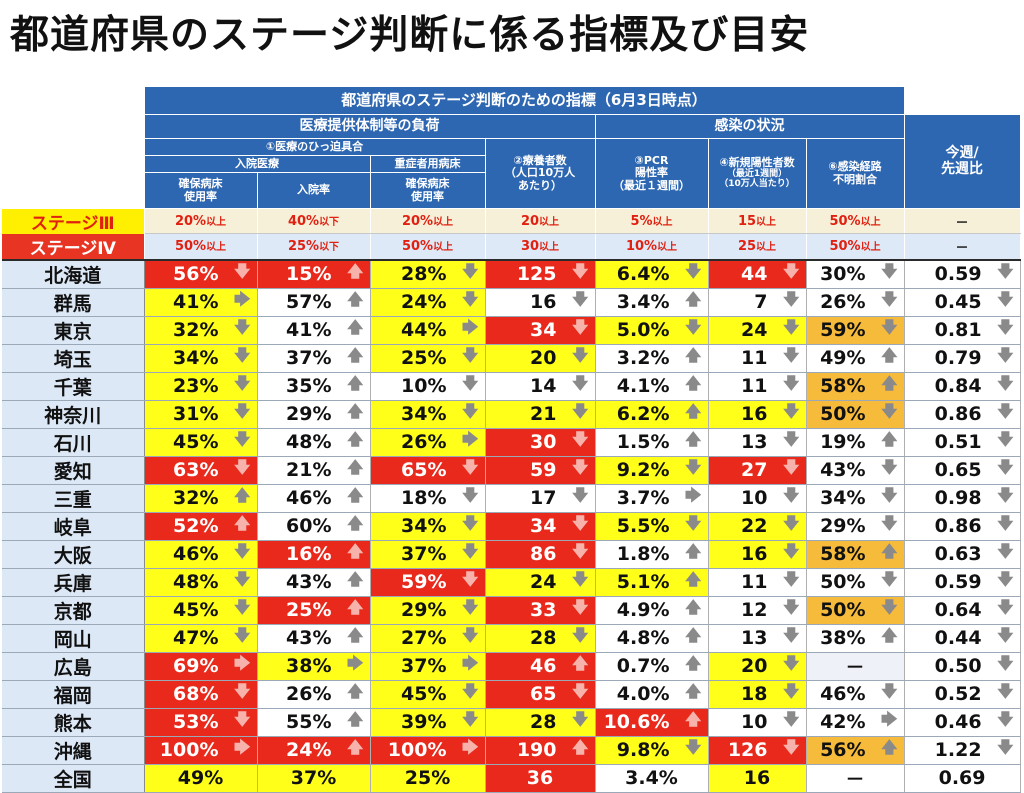  I want to click on indicator-cell: 1.8% 🡅, so click(652, 554).